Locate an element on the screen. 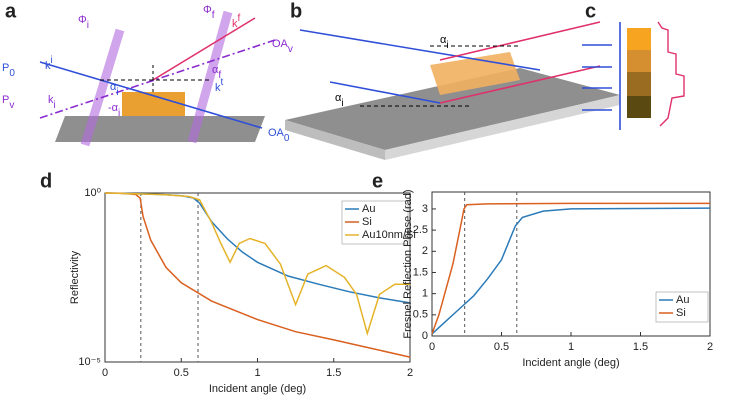 The width and height of the screenshot is (747, 402). y-tick-label: 0.5 is located at coordinates (420, 315).